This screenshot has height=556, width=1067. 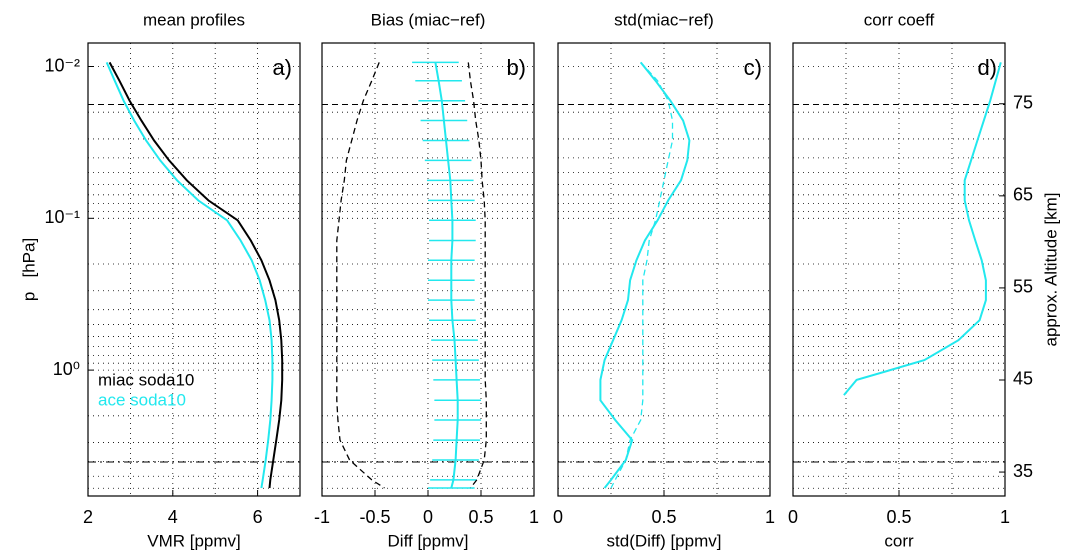 I want to click on panel-annotation: d), so click(x=987, y=67).